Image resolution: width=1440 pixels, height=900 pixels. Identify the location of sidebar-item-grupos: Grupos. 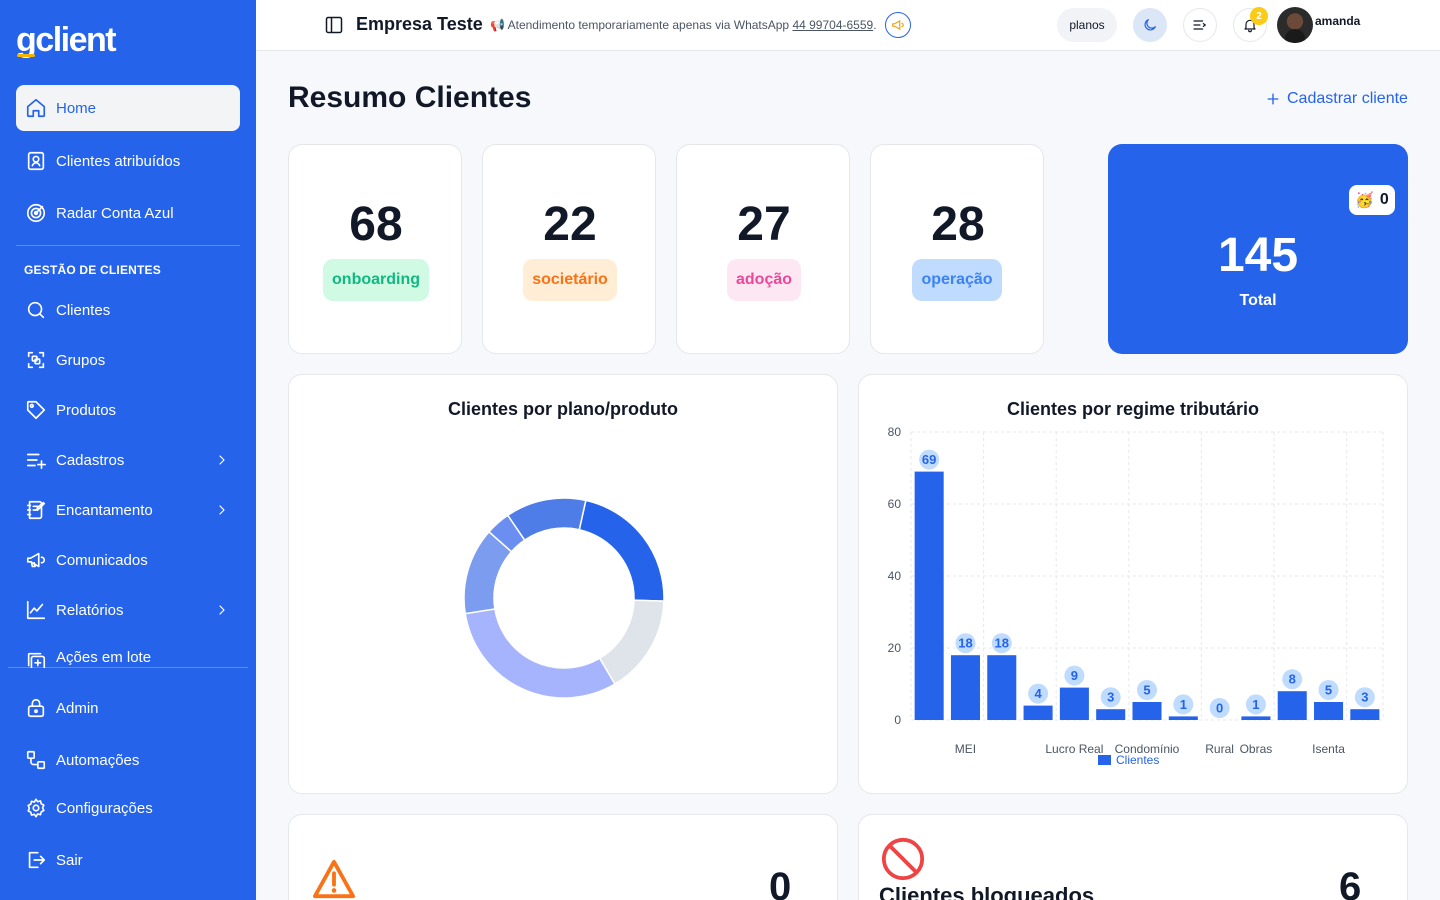
(128, 360).